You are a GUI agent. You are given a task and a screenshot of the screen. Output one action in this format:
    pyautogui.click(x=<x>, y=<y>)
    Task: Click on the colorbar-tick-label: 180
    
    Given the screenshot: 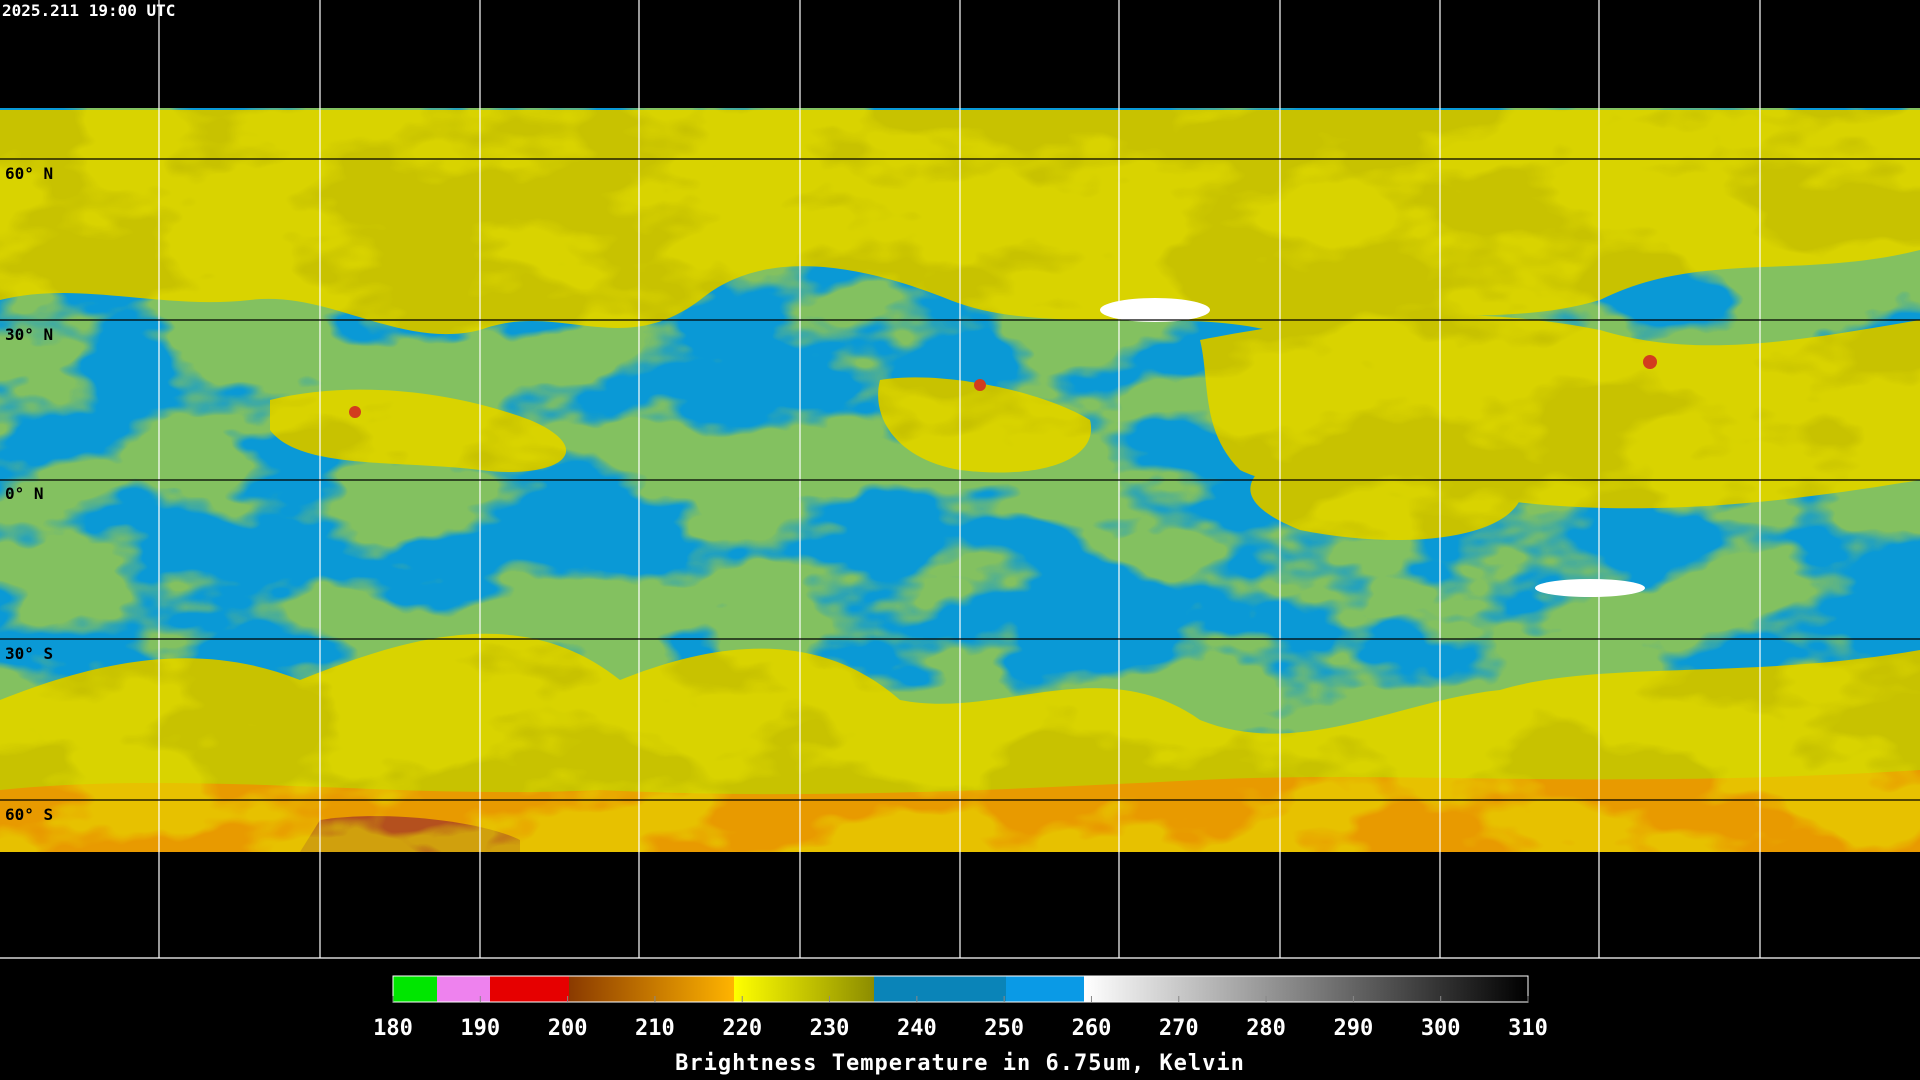 What is the action you would take?
    pyautogui.click(x=393, y=1028)
    